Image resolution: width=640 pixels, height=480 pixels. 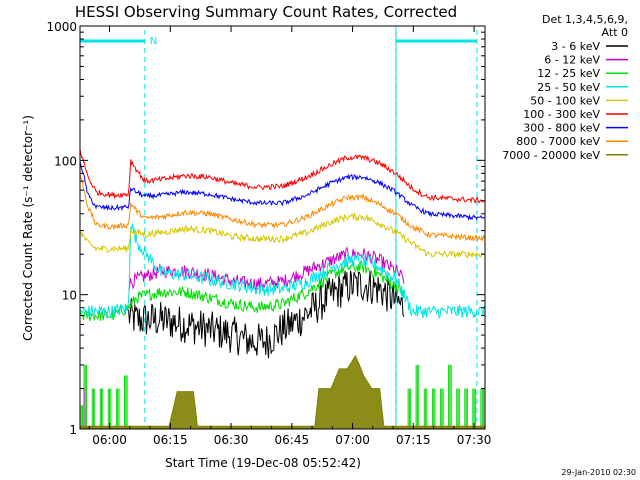 What do you see at coordinates (266, 268) in the screenshot?
I see `series-6-12-kev` at bounding box center [266, 268].